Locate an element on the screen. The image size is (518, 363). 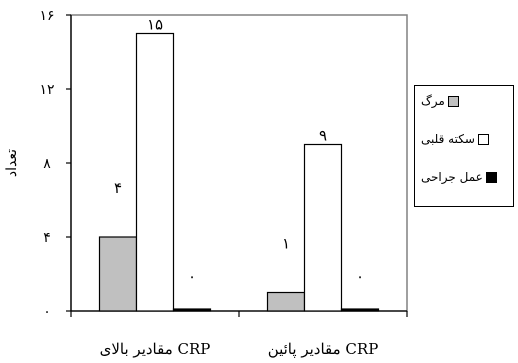
data-label: ۱ is located at coordinates (286, 244).